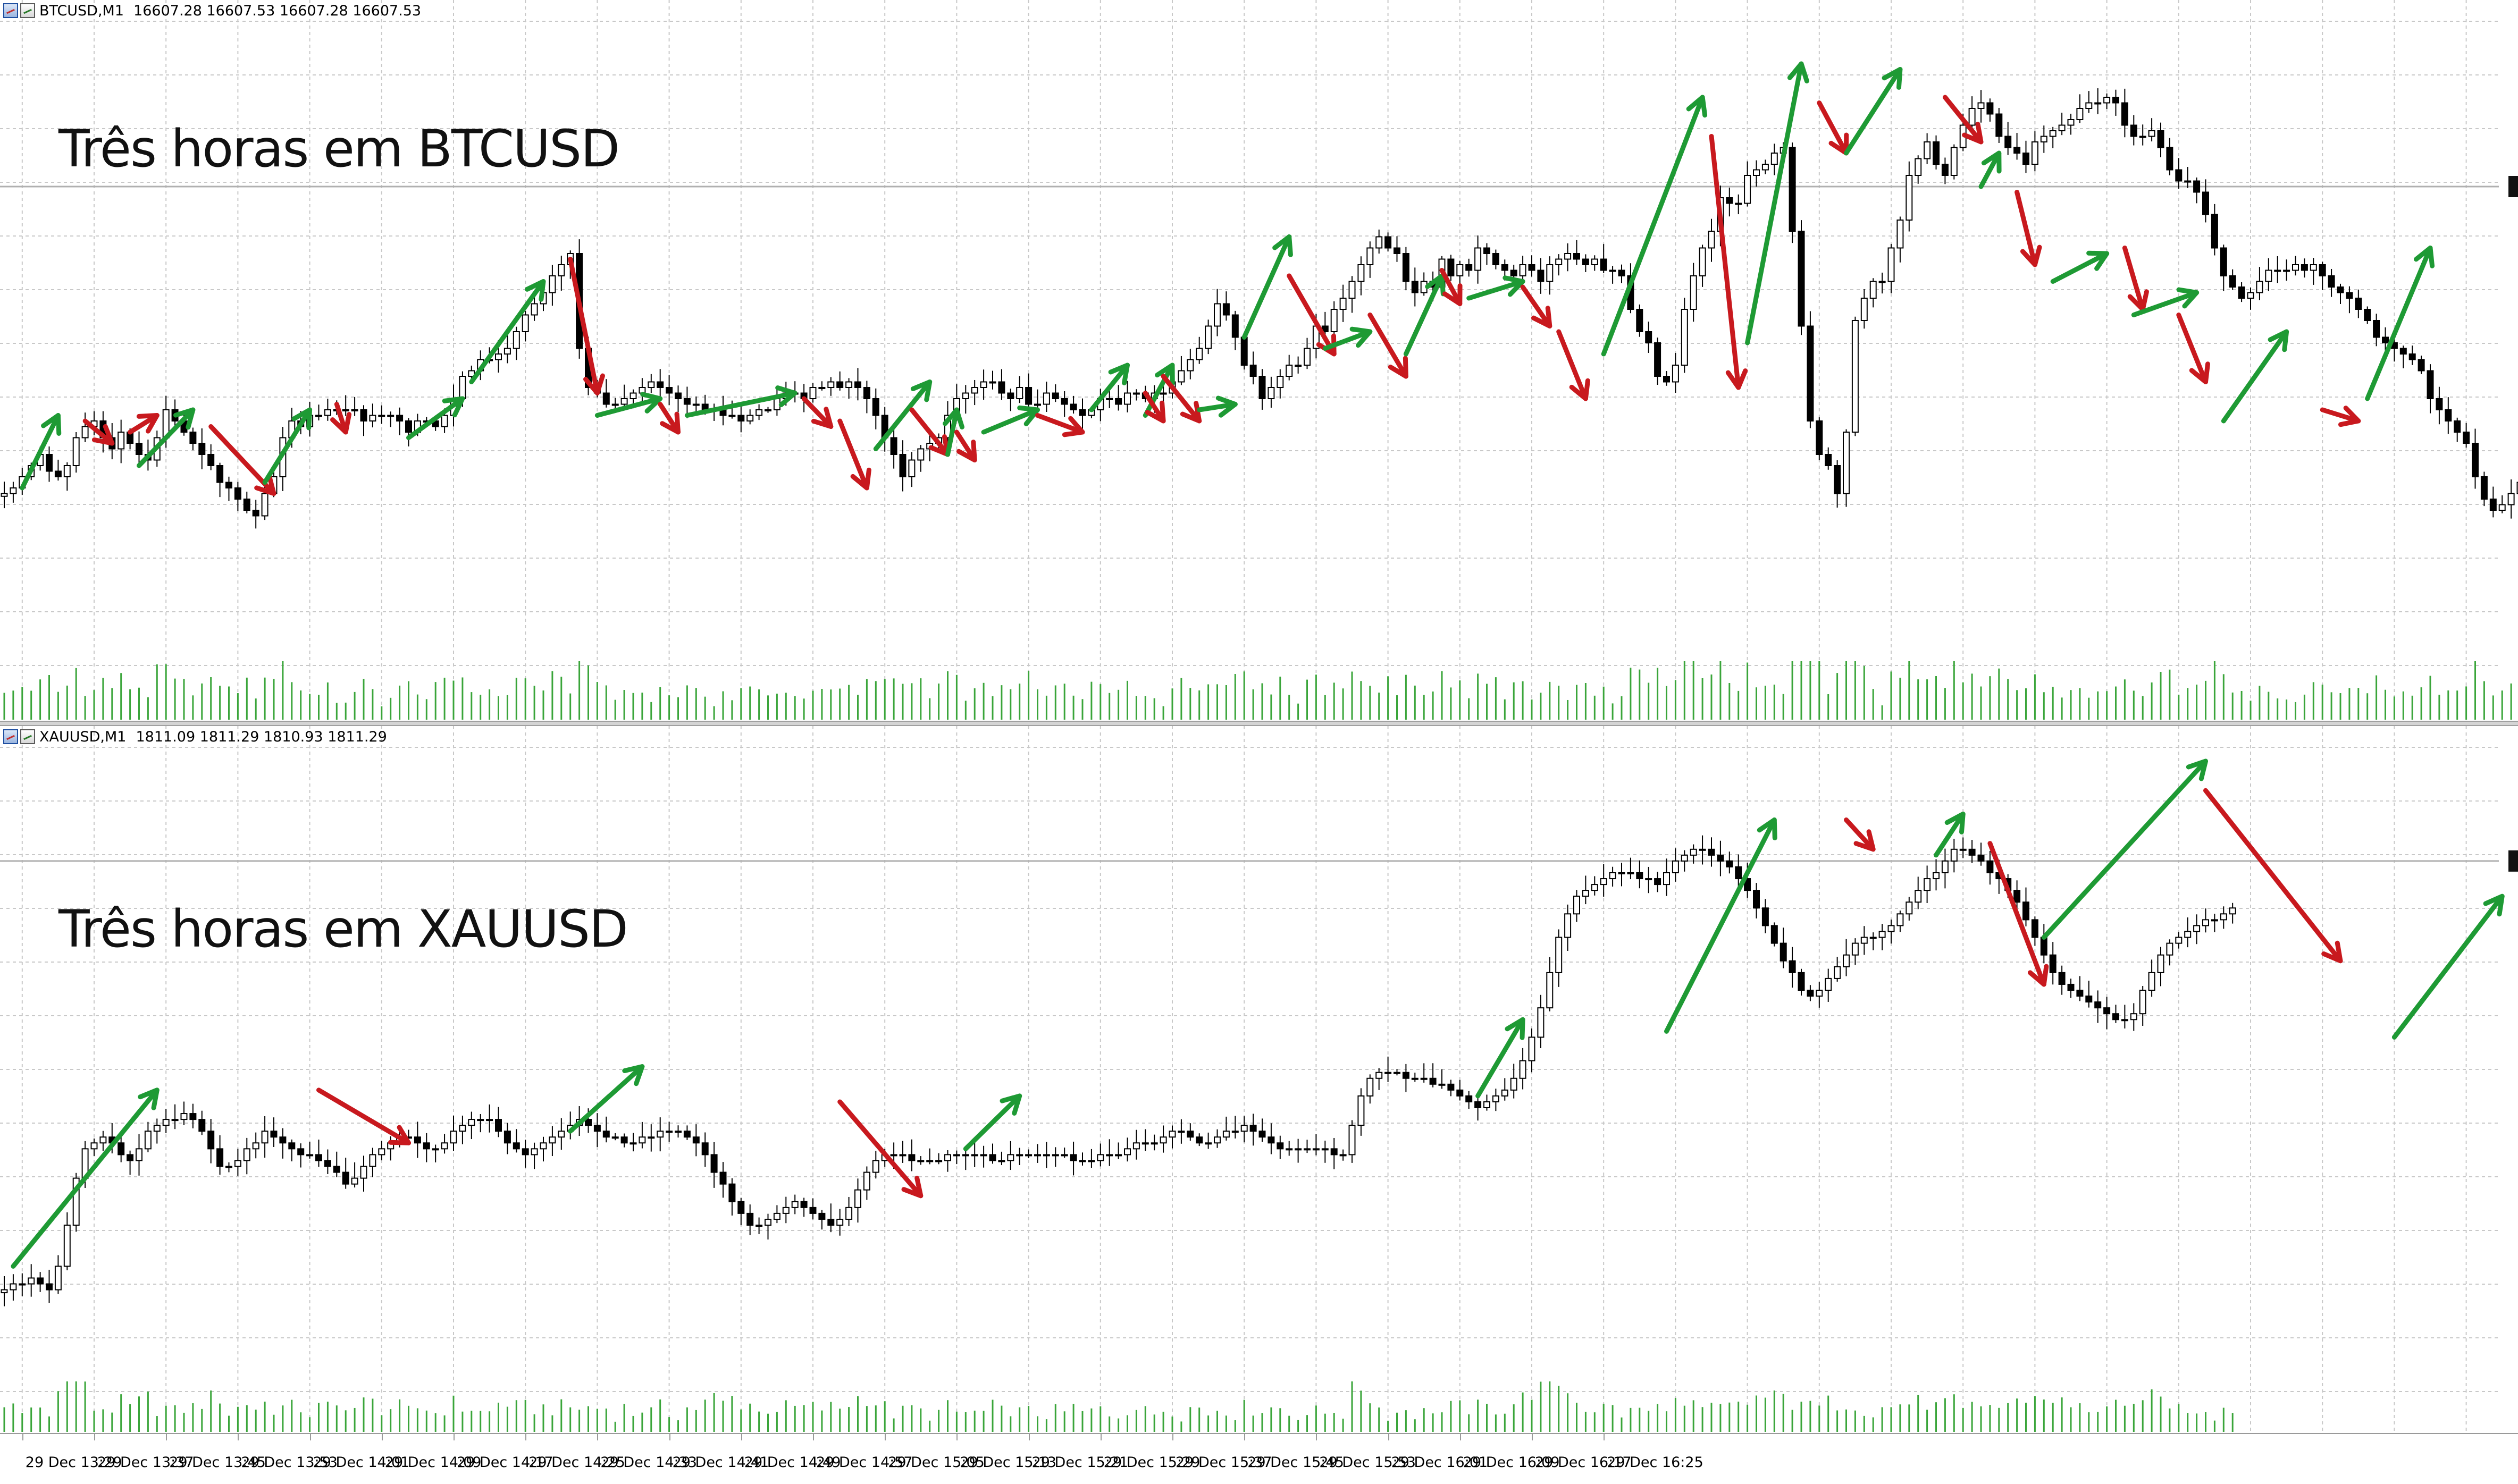 This screenshot has height=1484, width=2518. Describe the element at coordinates (1259, 723) in the screenshot. I see `window-separator` at that location.